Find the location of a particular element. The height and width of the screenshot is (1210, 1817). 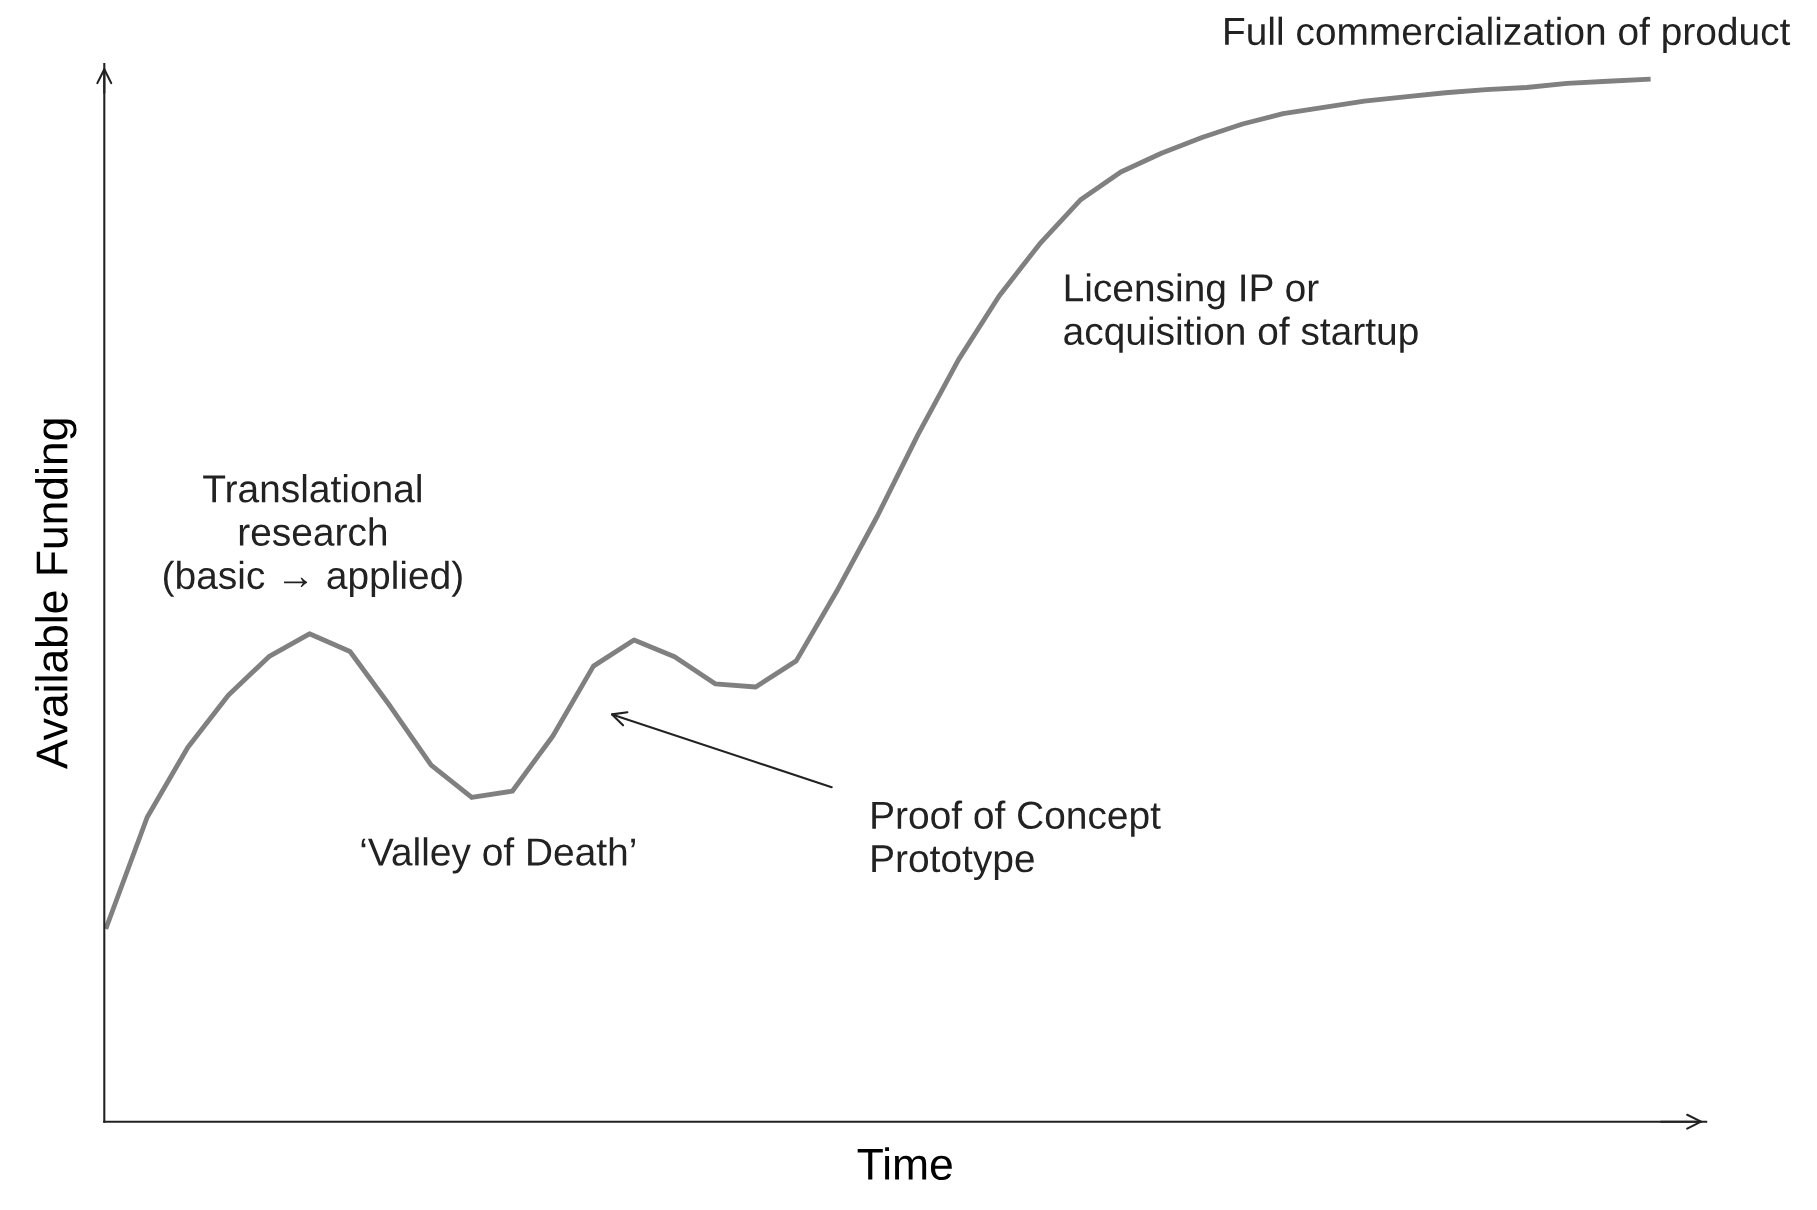

annotation: Translational research (basic → applied) is located at coordinates (313, 535).